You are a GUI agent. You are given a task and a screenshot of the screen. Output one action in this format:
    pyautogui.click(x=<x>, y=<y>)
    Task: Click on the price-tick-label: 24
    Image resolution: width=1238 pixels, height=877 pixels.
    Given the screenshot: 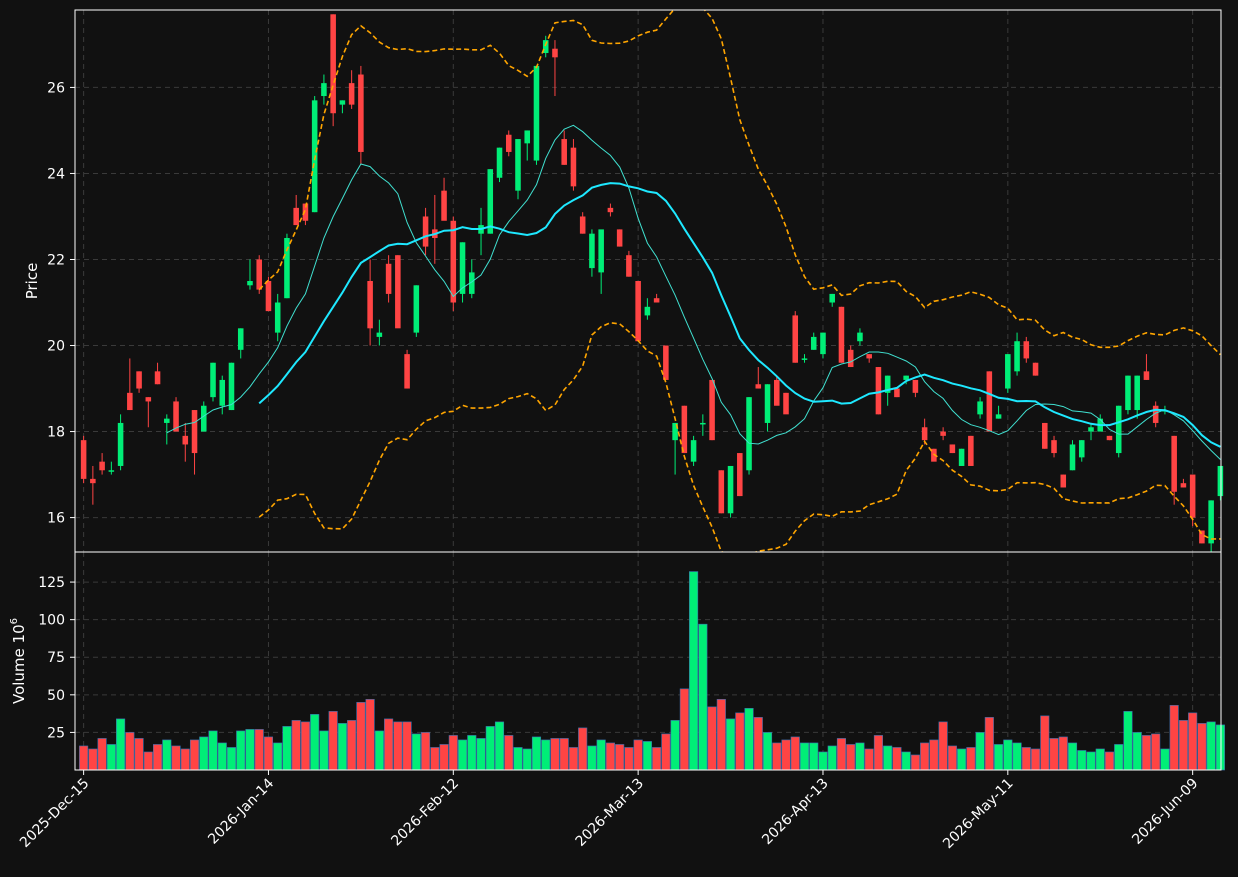 What is the action you would take?
    pyautogui.click(x=56, y=174)
    